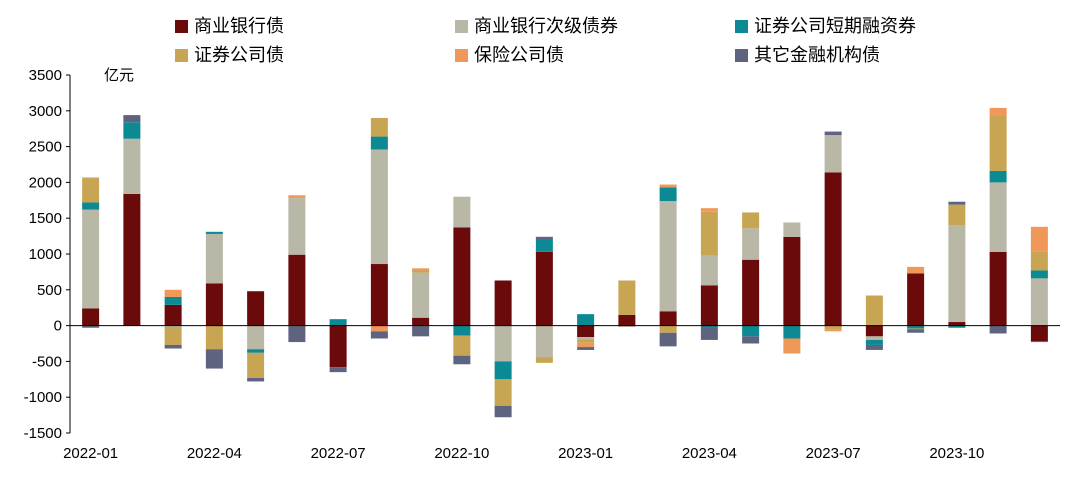 The width and height of the screenshot is (1080, 483). I want to click on y-tick-label: -1500, so click(43, 433).